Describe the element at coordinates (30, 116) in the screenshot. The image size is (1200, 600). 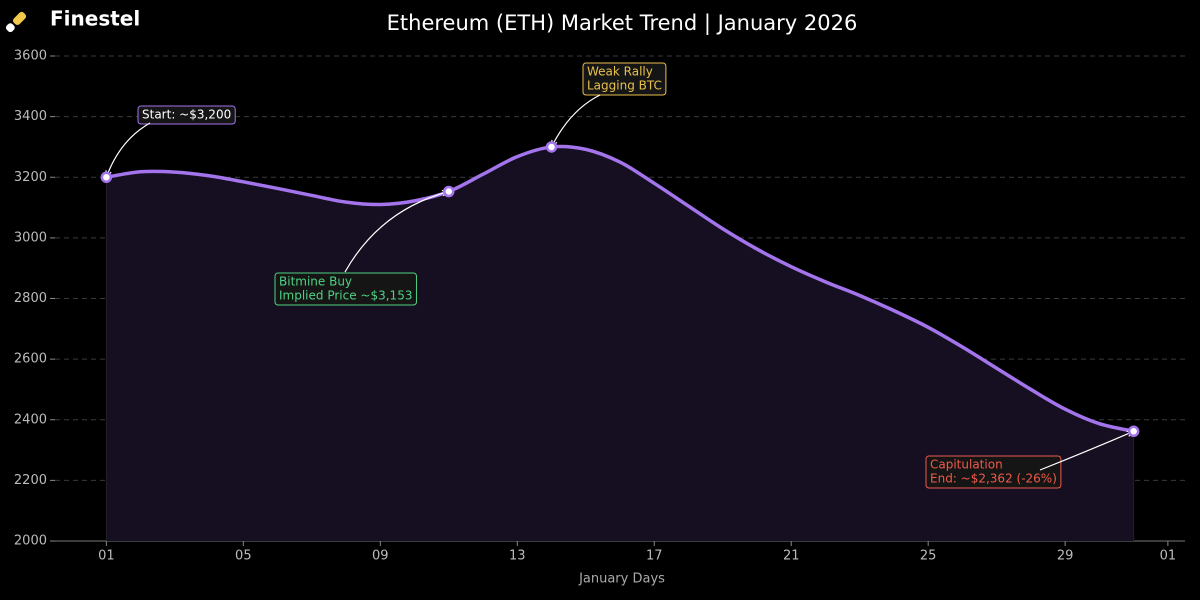
I see `y-tick-label: 3400` at that location.